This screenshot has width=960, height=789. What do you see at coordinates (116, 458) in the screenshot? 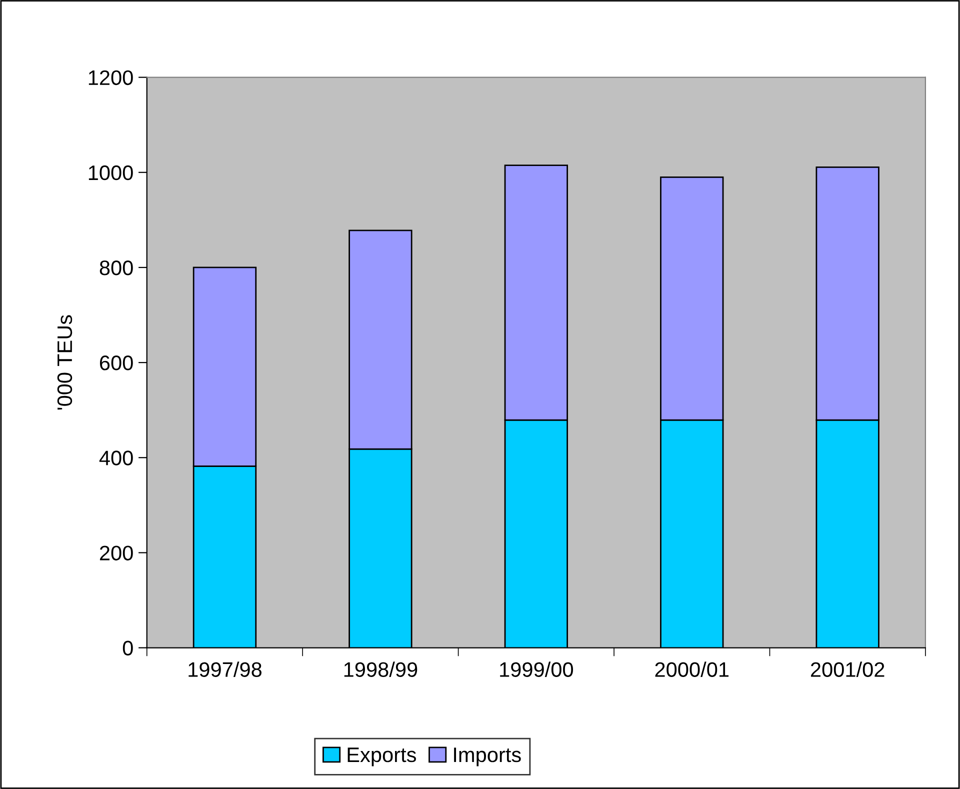
I see `y-tick-label: 400` at bounding box center [116, 458].